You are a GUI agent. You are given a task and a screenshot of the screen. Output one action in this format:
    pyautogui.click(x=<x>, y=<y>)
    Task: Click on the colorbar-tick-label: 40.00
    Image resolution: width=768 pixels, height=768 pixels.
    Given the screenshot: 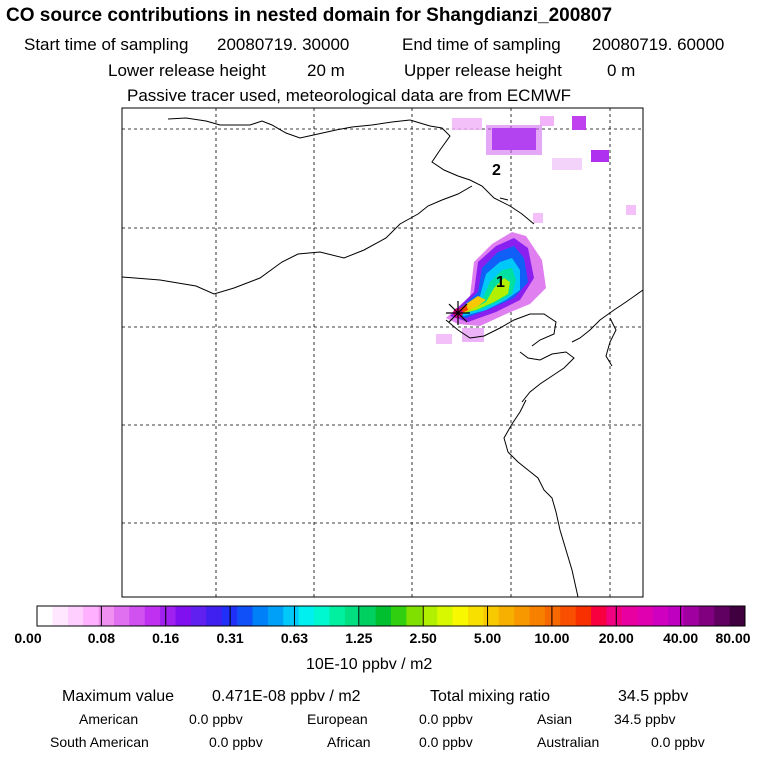 What is the action you would take?
    pyautogui.click(x=681, y=638)
    